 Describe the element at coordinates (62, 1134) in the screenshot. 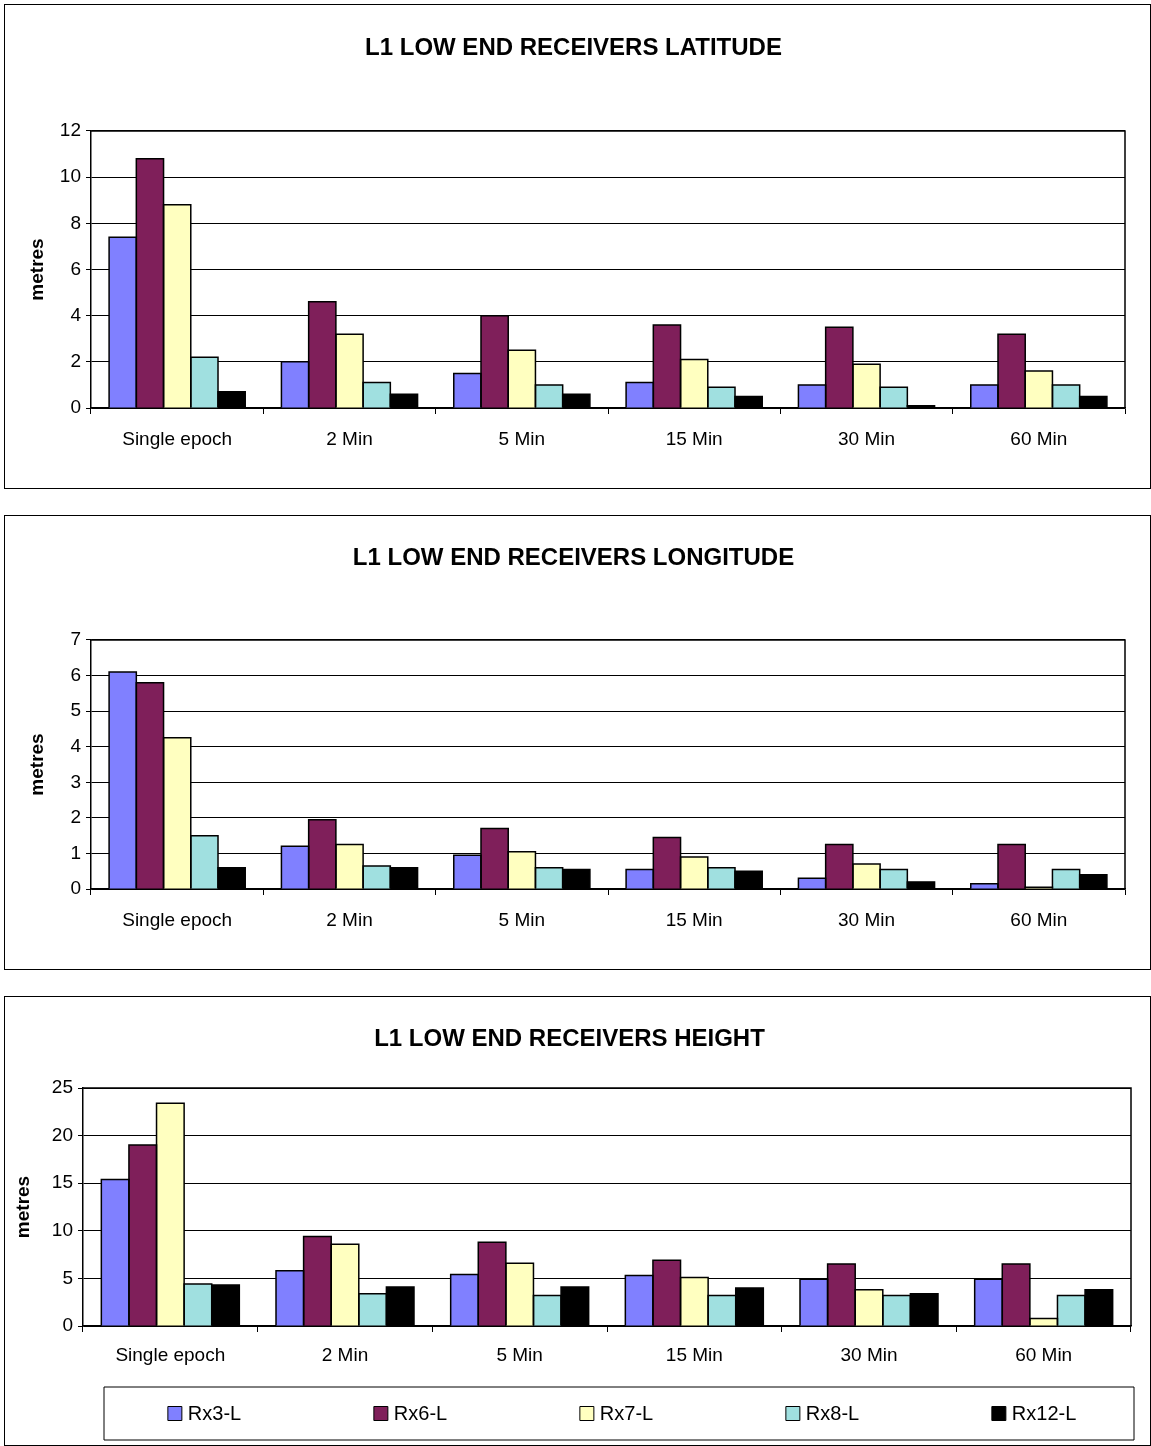

I see `y-tick-label: 20` at that location.